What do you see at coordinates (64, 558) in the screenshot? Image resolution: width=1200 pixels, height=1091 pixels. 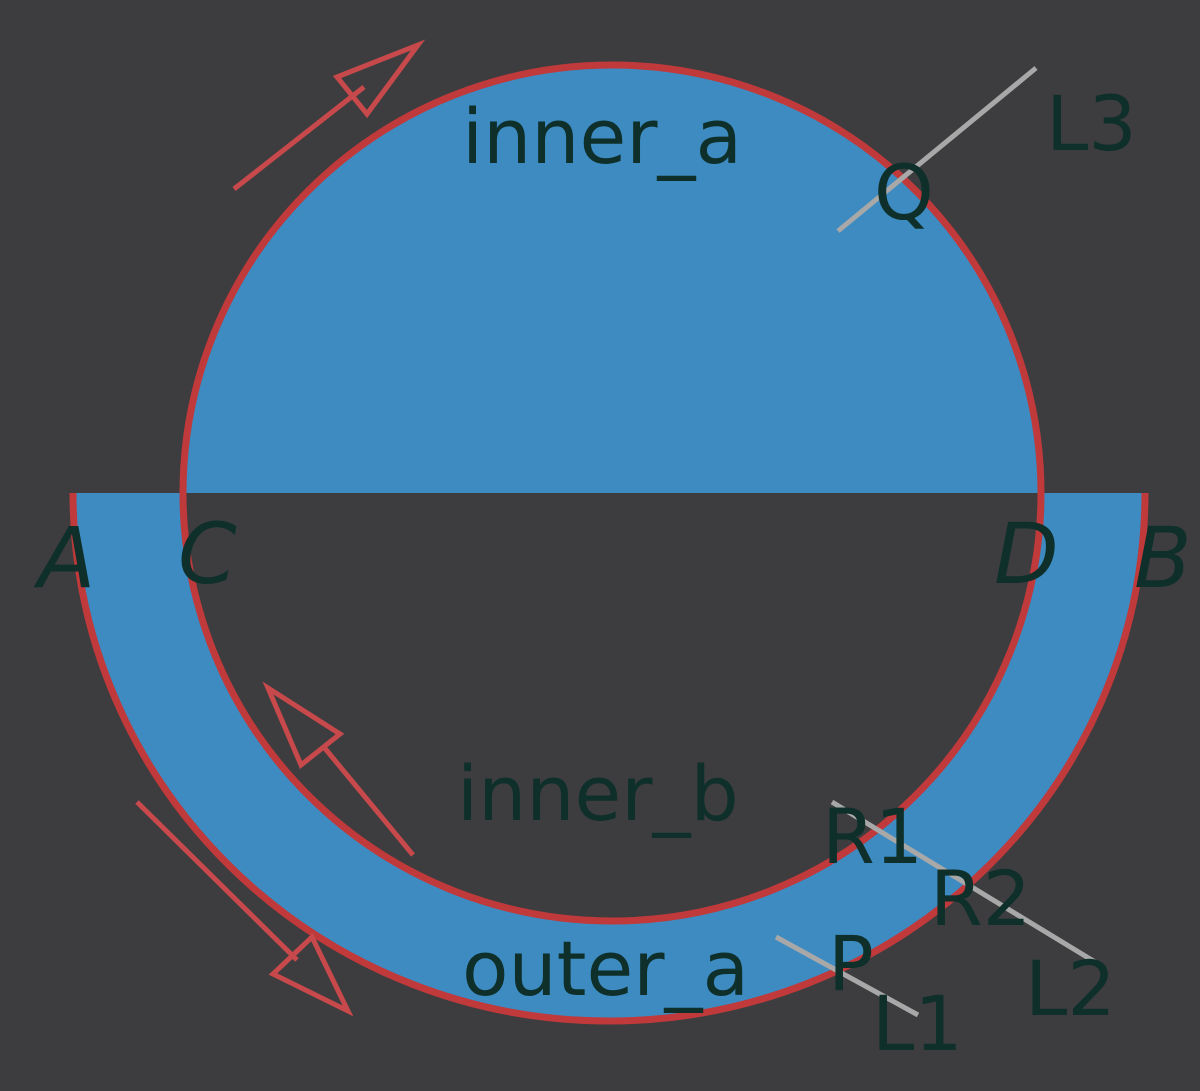 I see `label-point-a: A` at bounding box center [64, 558].